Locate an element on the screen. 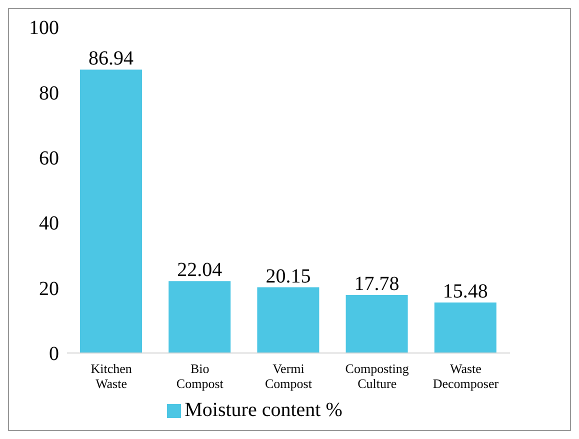  y-tick-label: 20 is located at coordinates (49, 289).